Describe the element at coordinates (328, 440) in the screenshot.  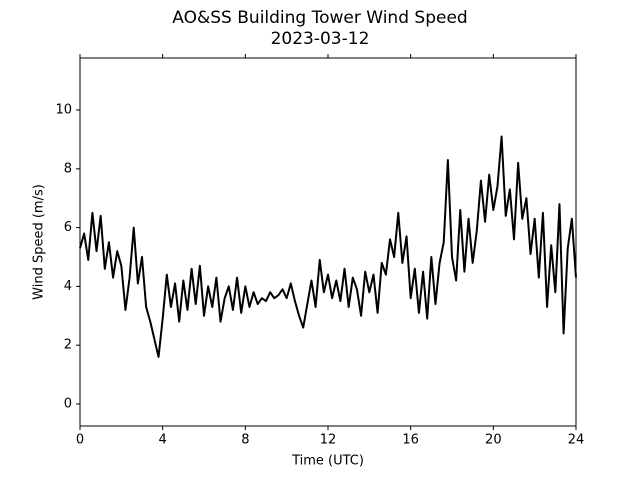
I see `x-tick-label: 12` at that location.